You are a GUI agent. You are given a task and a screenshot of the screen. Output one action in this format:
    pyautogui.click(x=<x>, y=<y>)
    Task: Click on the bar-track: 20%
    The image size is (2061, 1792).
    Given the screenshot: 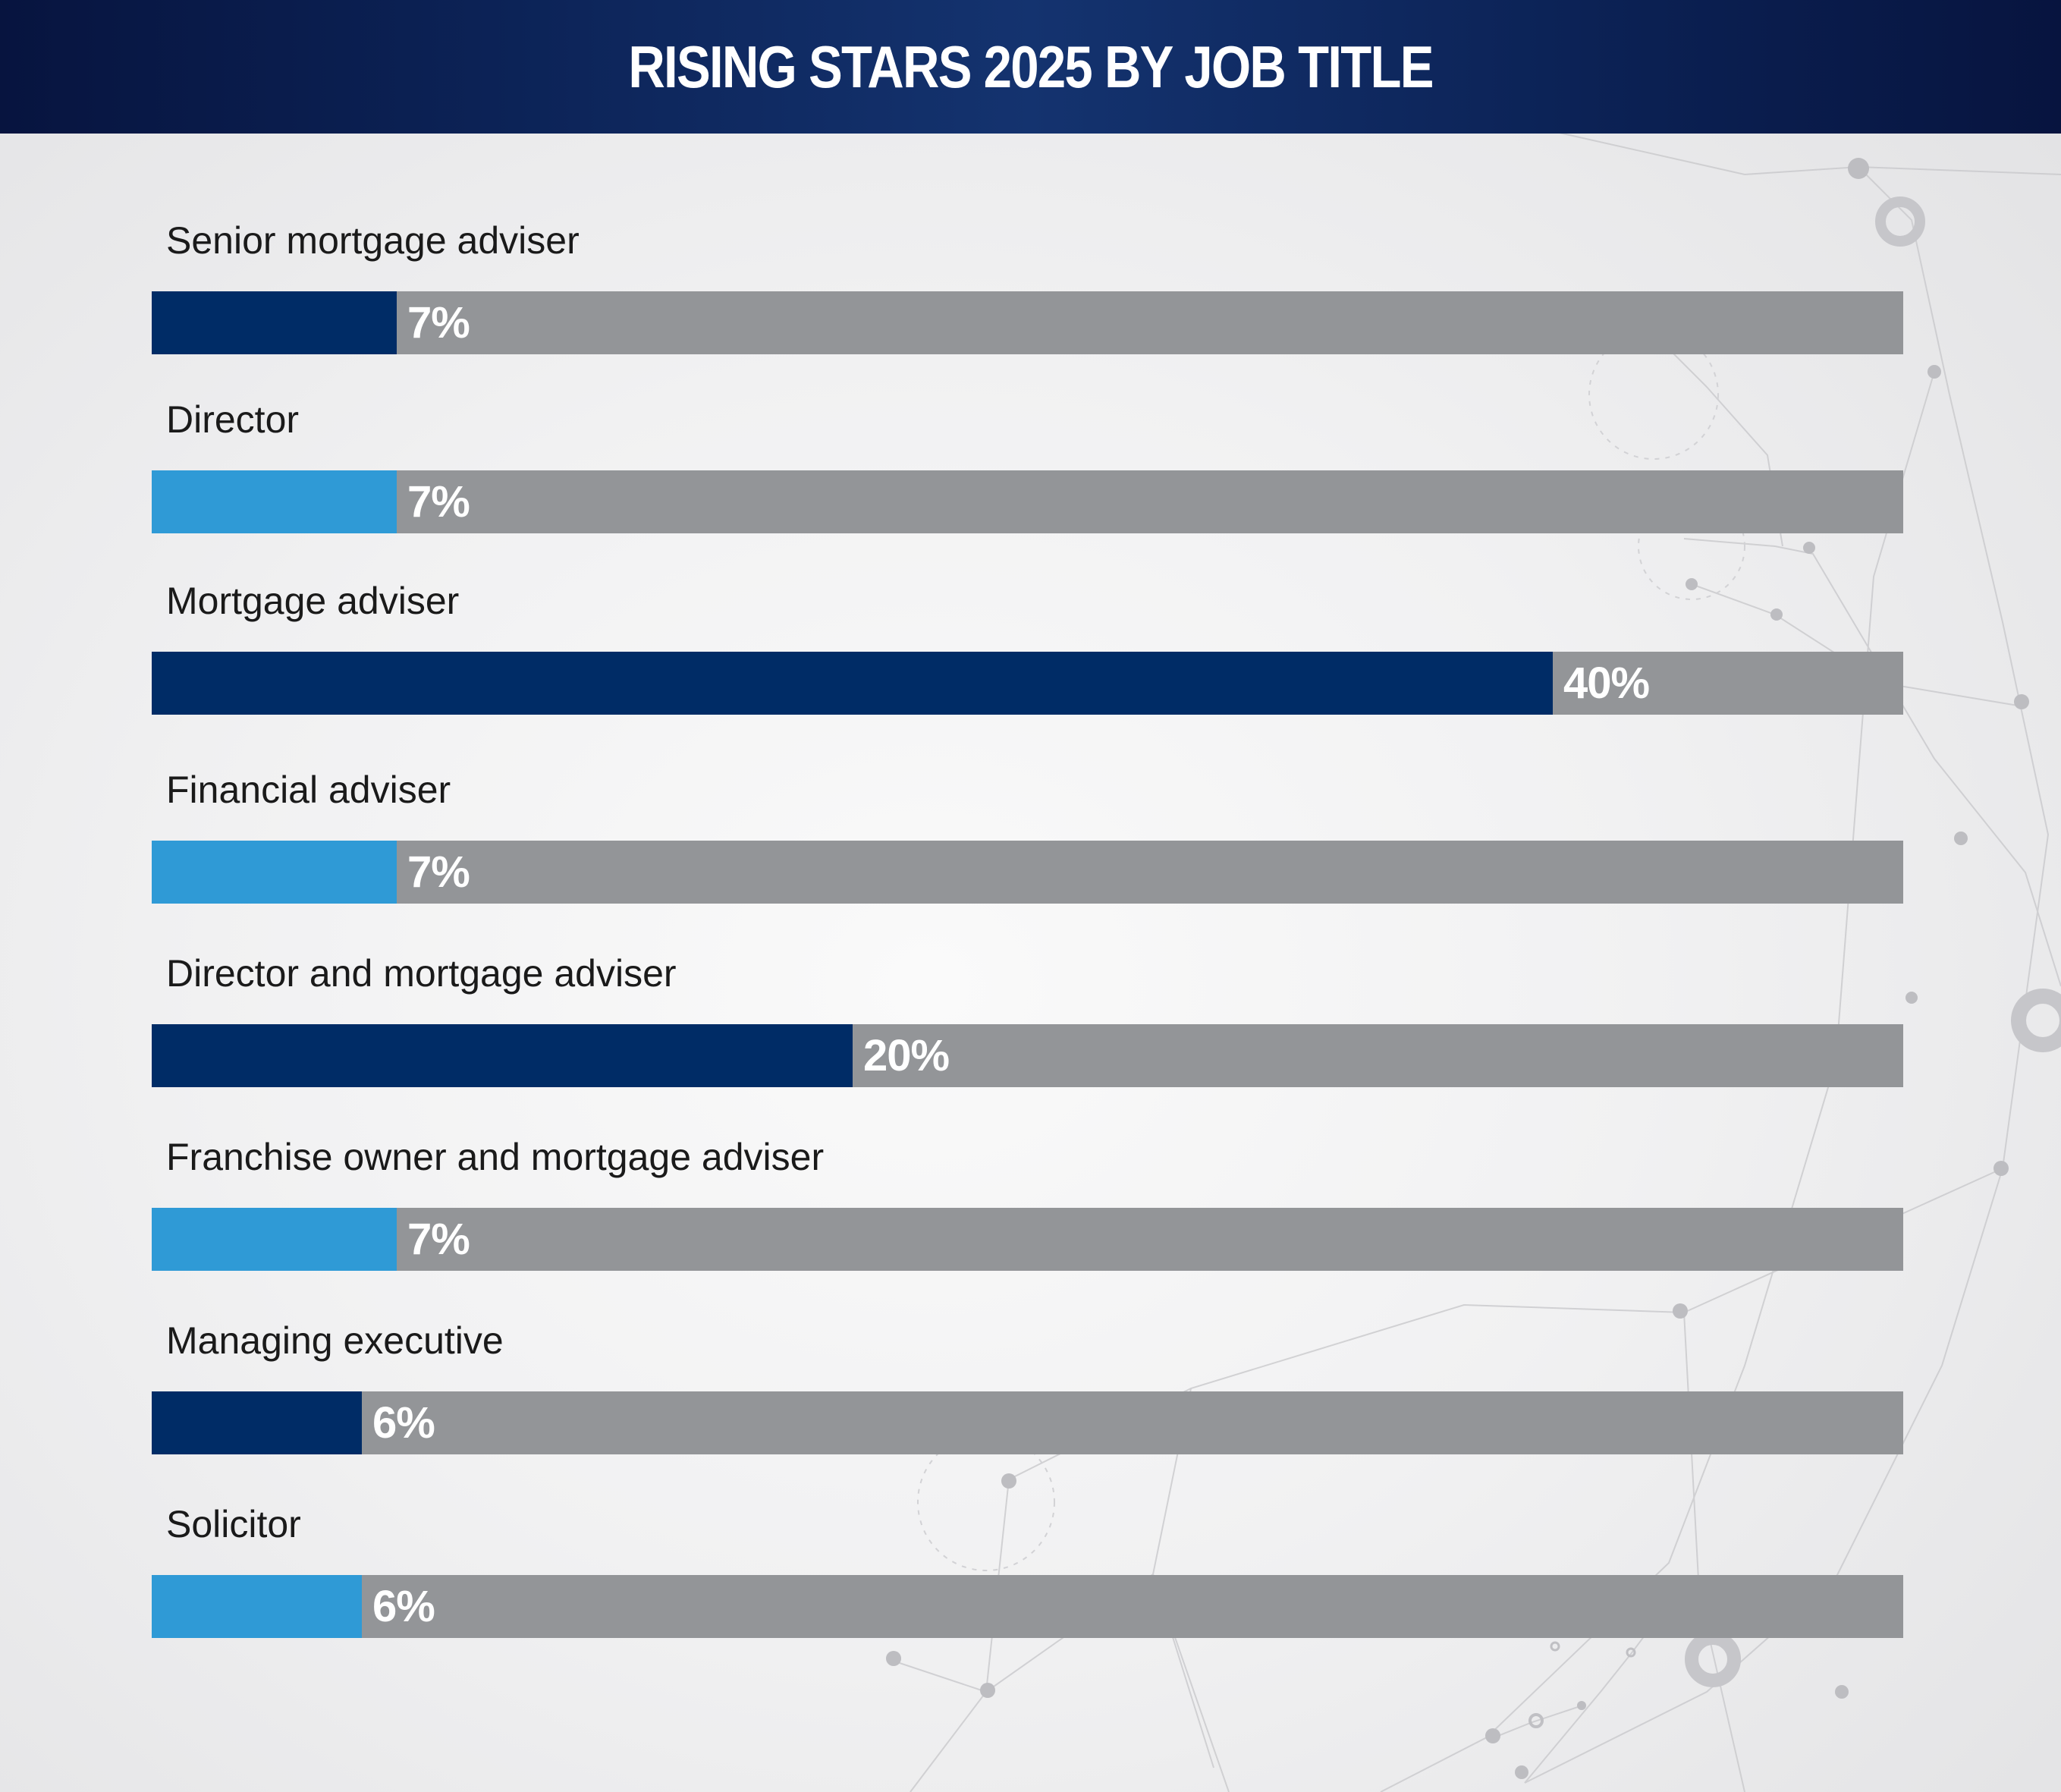 What is the action you would take?
    pyautogui.click(x=1027, y=1055)
    